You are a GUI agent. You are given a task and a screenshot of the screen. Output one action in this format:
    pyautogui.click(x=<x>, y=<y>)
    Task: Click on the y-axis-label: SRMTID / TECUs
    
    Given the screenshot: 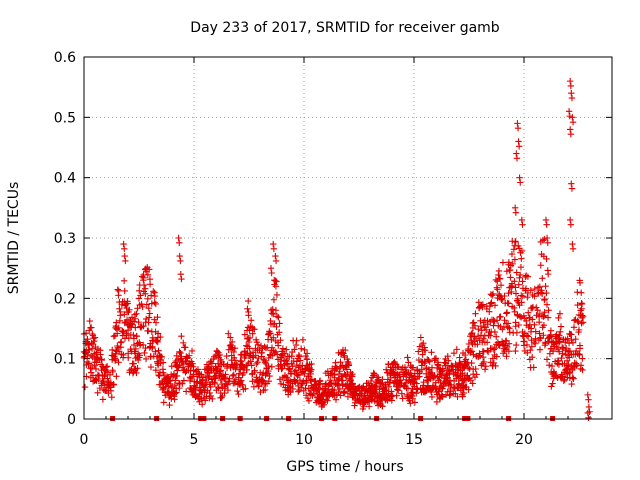 What is the action you would take?
    pyautogui.click(x=14, y=238)
    